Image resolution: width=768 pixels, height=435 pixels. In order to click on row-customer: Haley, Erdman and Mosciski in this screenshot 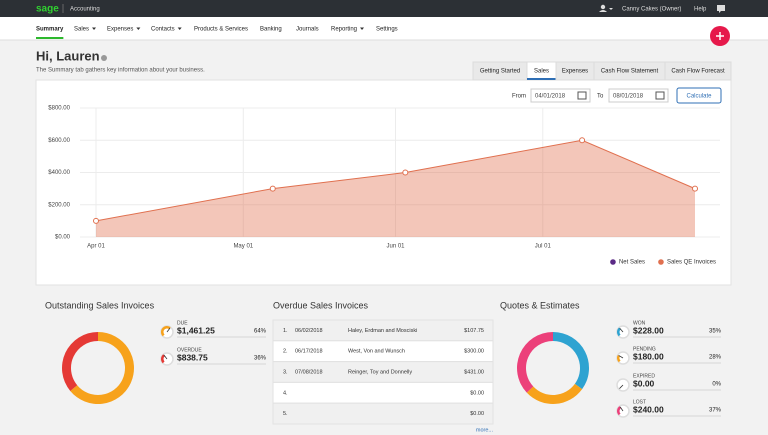, I will do `click(382, 331)`.